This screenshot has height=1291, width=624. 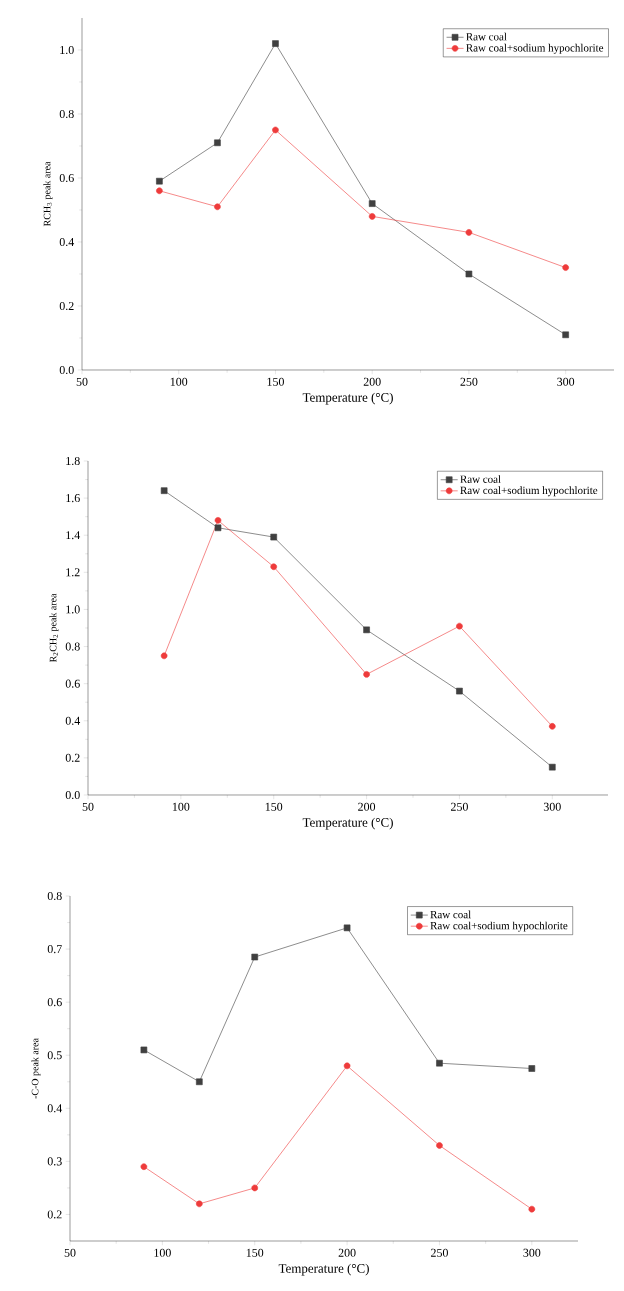 I want to click on y-tick-label: 1.2, so click(x=73, y=572).